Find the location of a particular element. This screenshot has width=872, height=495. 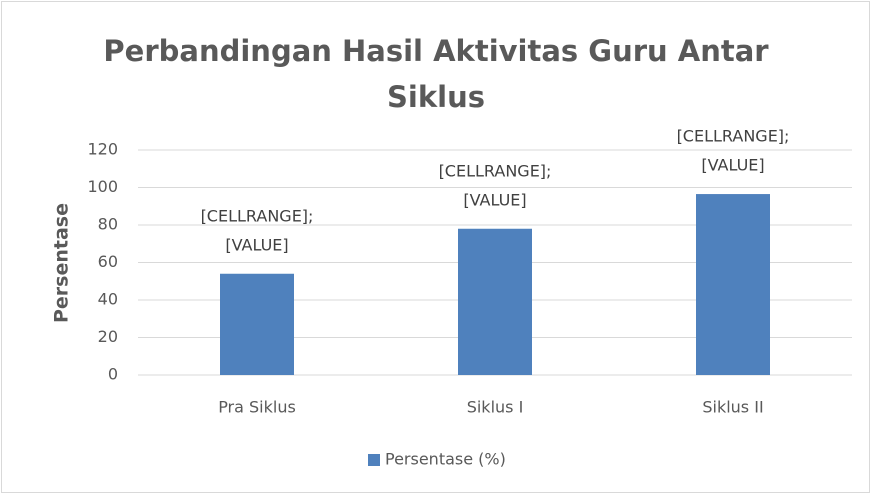

legend-swatch is located at coordinates (374, 460).